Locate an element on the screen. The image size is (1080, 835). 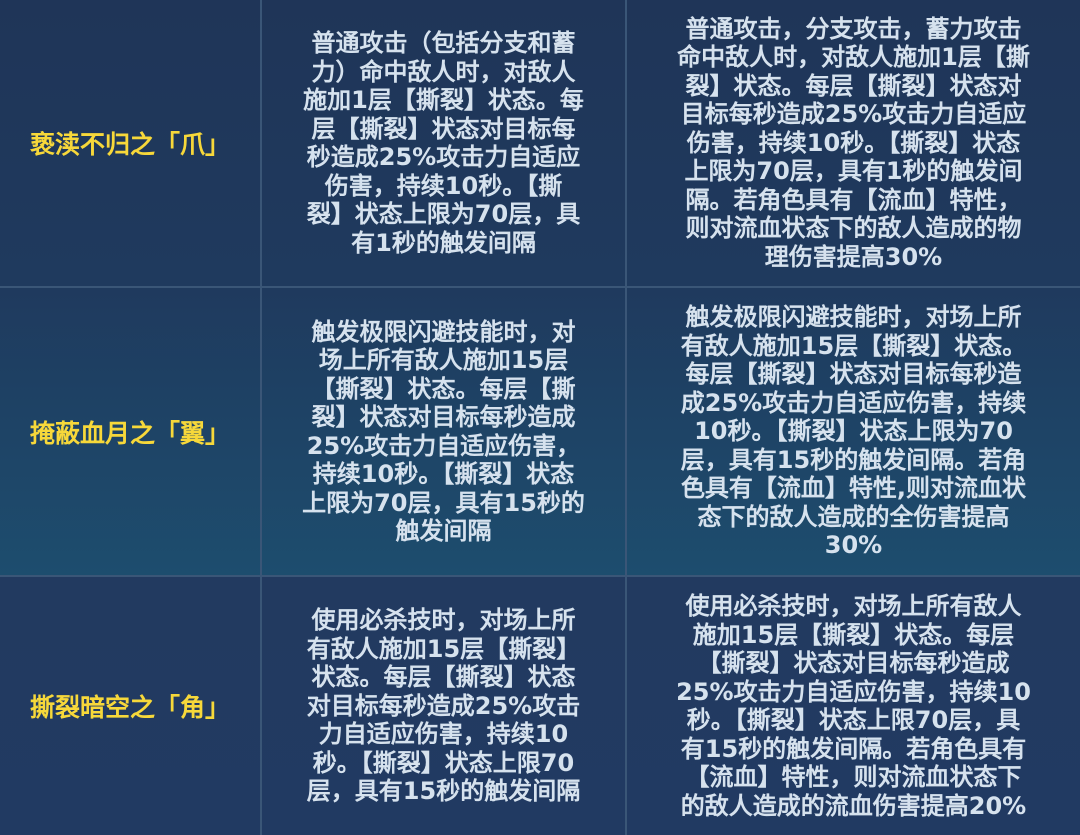
description-line: 上限为70层，具有1秒的触发间 is located at coordinates (853, 171).